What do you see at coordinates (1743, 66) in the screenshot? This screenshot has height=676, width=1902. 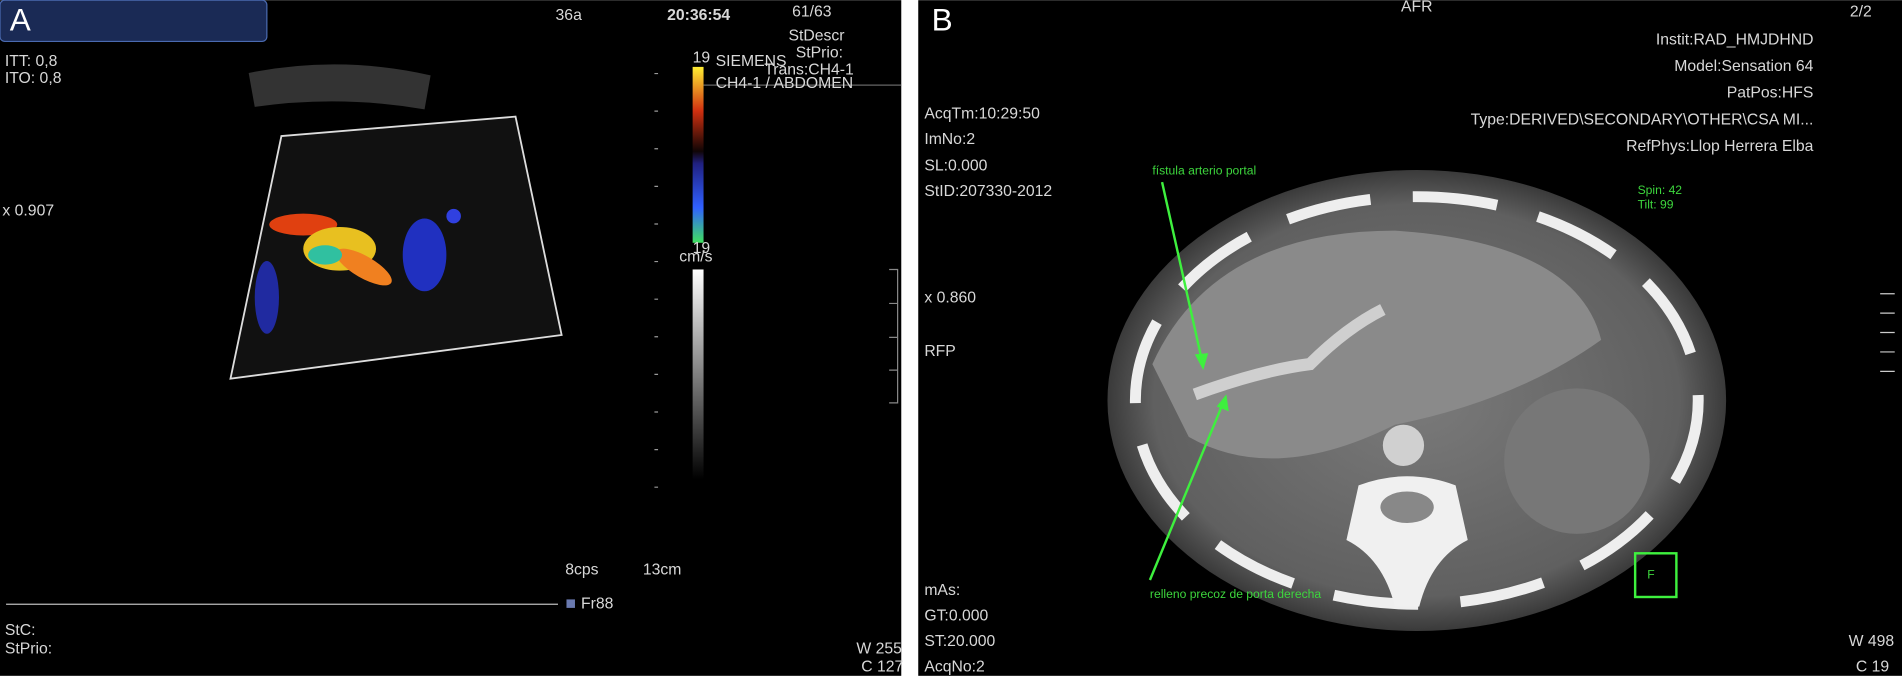 I see `model: Model:Sensation 64` at bounding box center [1743, 66].